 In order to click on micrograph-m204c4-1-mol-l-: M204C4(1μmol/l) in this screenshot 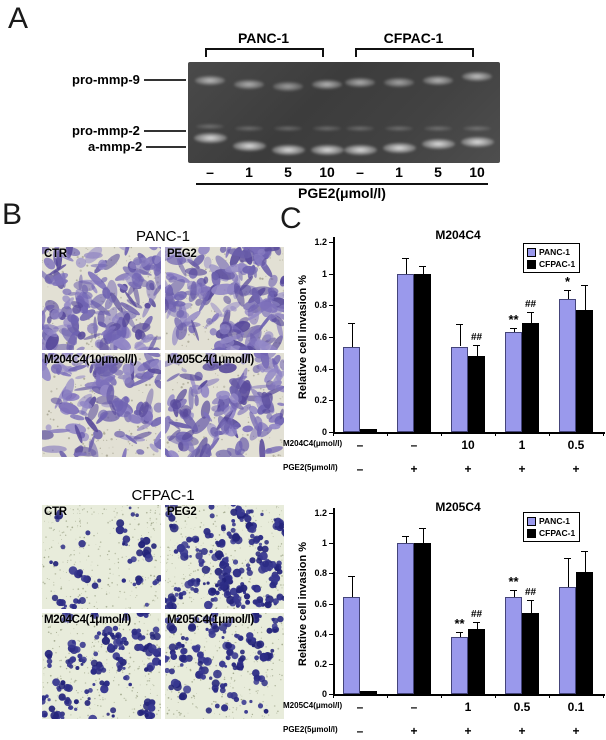, I will do `click(101, 666)`.